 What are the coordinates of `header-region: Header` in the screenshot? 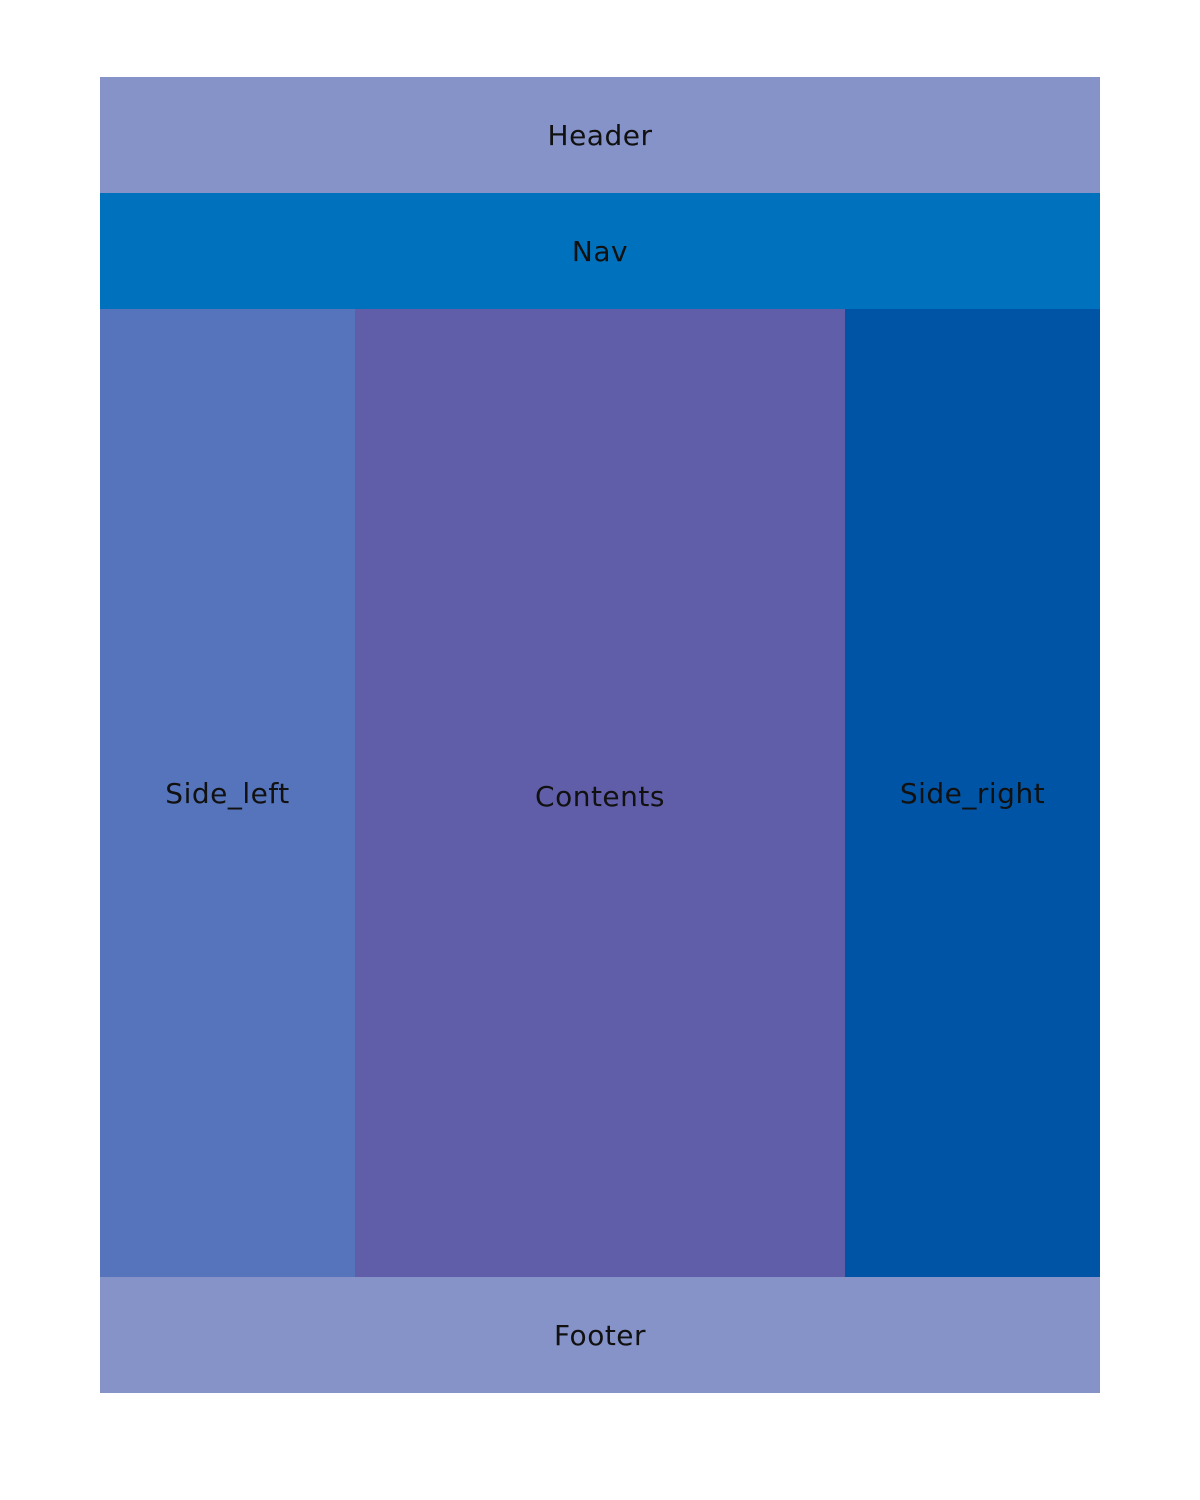 It's located at (600, 135).